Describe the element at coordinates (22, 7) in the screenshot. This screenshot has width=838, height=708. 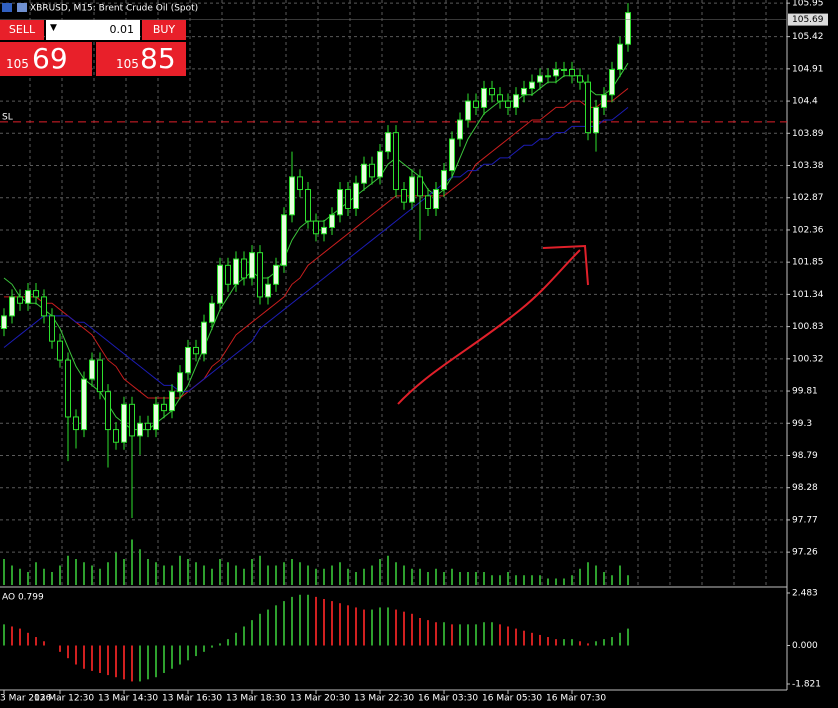
I see `chart-icon` at that location.